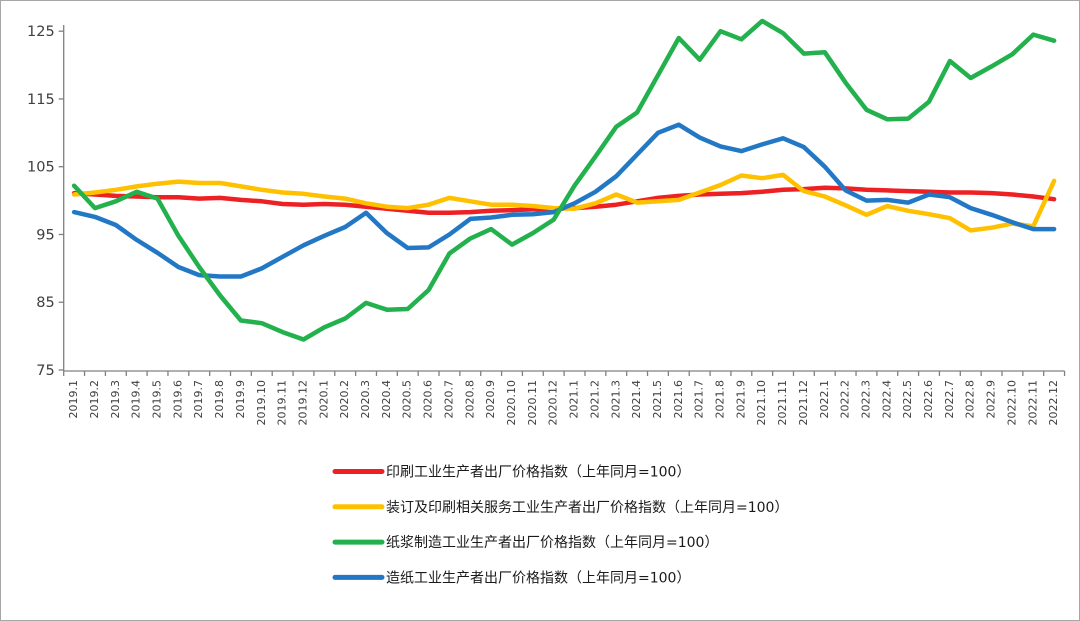 This screenshot has height=621, width=1080. I want to click on x-tick-label: 2022.5, so click(907, 399).